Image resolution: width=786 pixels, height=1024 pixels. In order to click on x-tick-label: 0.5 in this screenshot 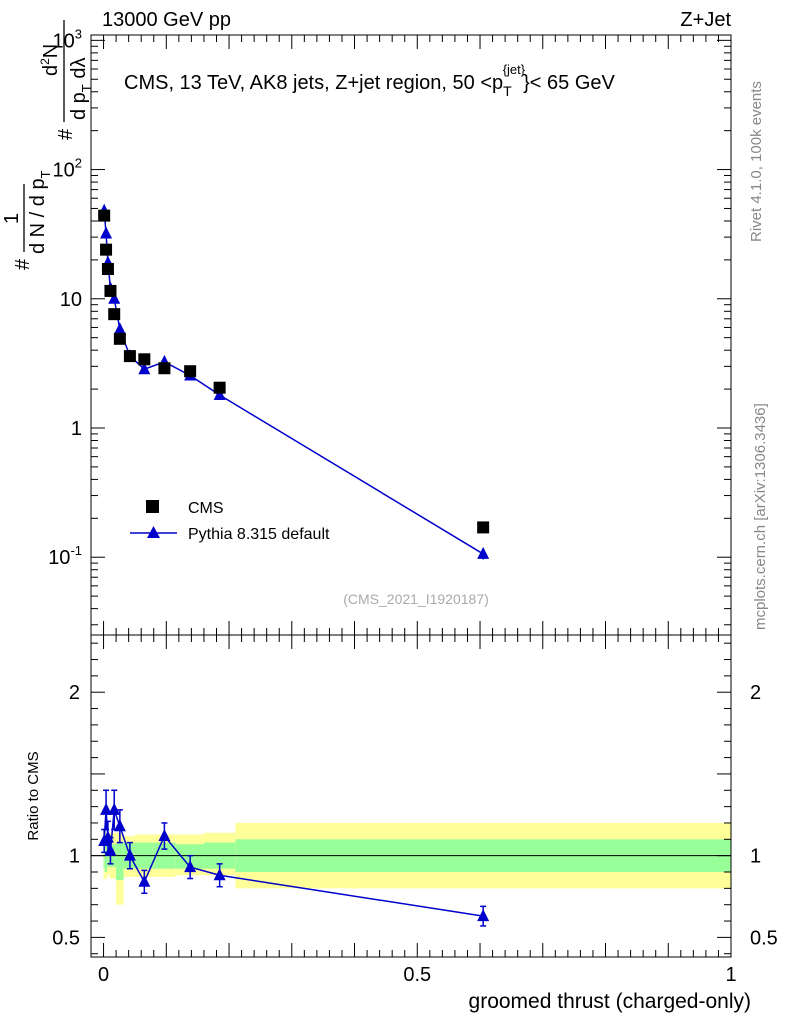, I will do `click(417, 975)`.